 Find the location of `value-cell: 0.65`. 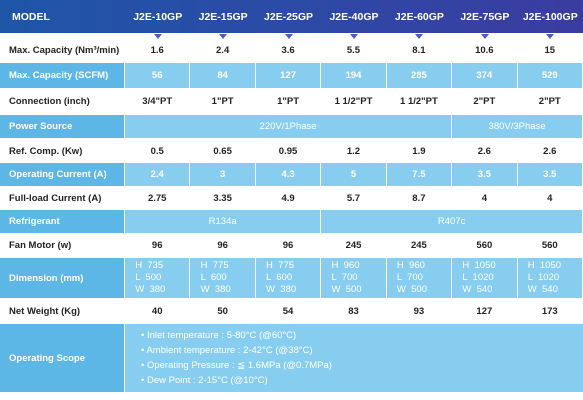

value-cell: 0.65 is located at coordinates (222, 151).